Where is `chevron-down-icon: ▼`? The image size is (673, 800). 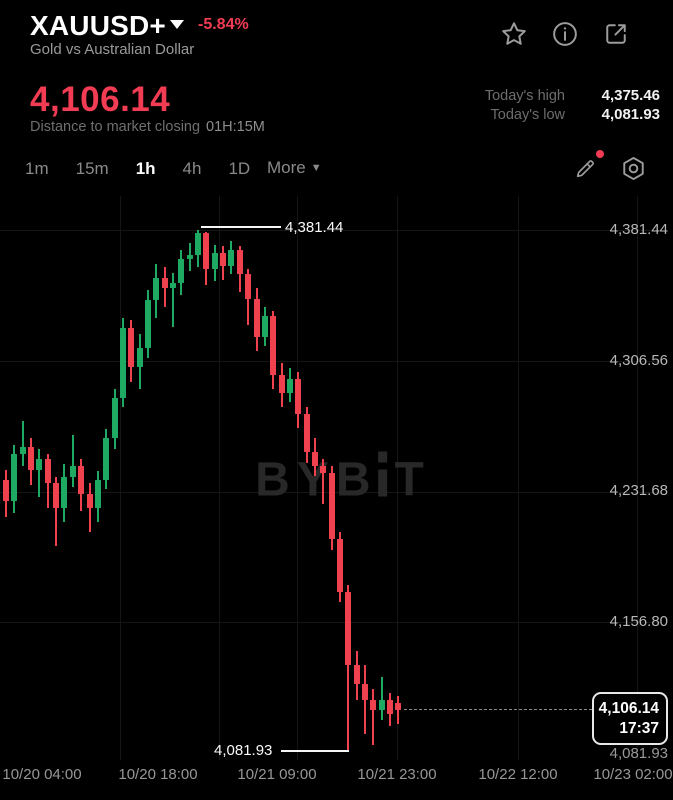
chevron-down-icon: ▼ is located at coordinates (316, 168).